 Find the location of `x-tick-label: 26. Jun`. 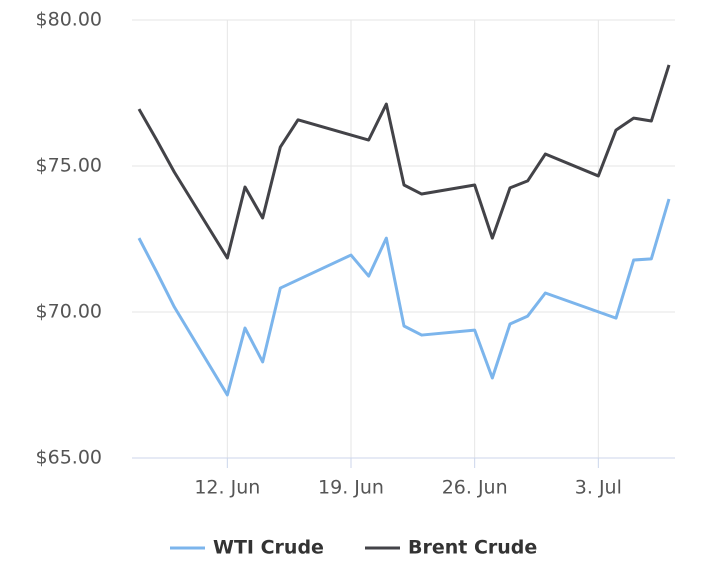

x-tick-label: 26. Jun is located at coordinates (475, 488).